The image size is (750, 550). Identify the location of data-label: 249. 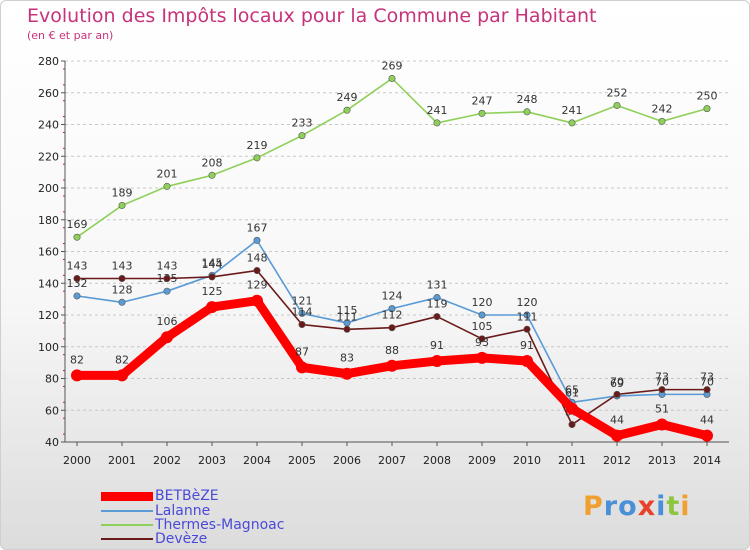
(347, 97).